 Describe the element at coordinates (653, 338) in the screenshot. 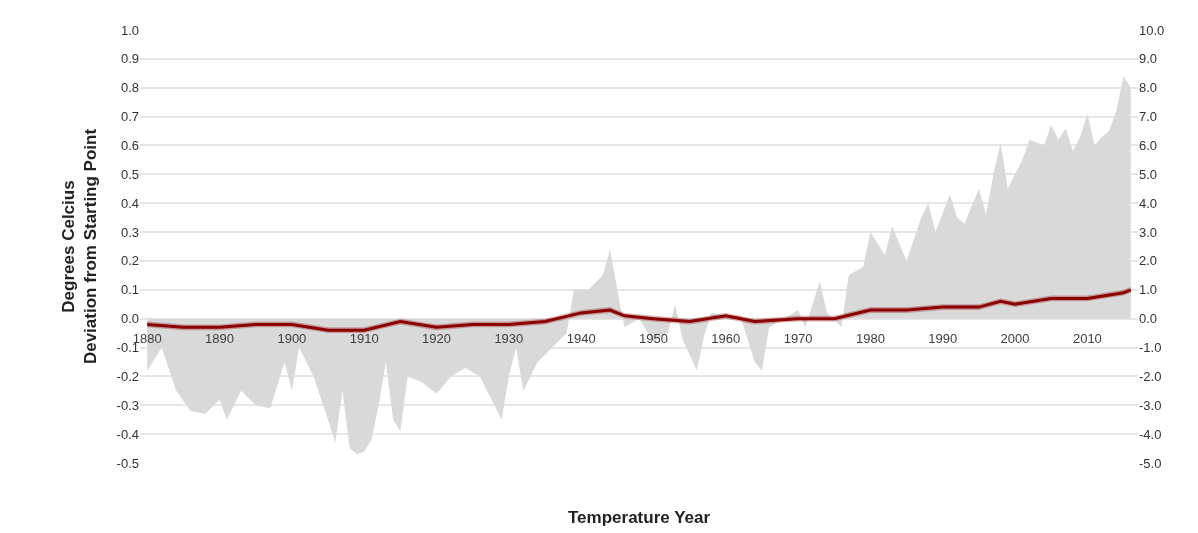

I see `x-tick-label: 1950` at that location.